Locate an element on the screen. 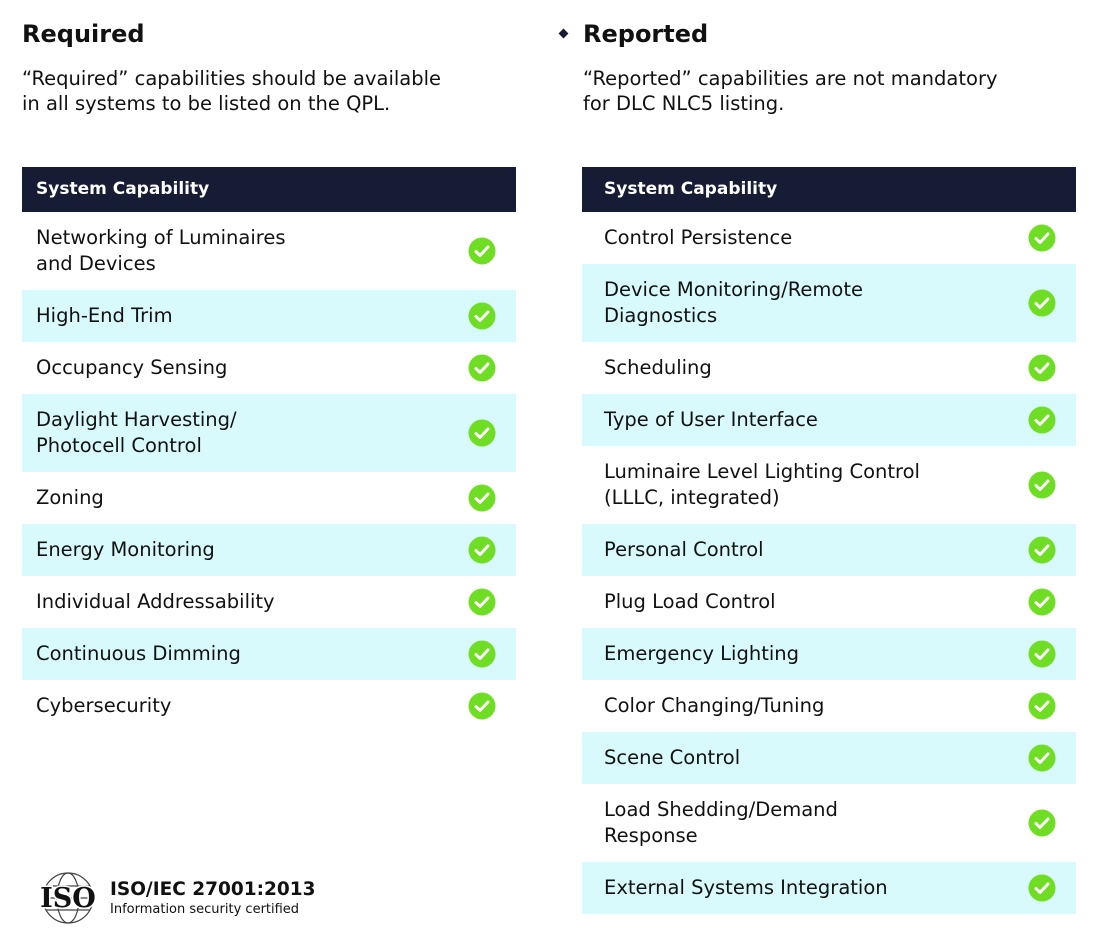  table-row: Continuous Dimming is located at coordinates (269, 654).